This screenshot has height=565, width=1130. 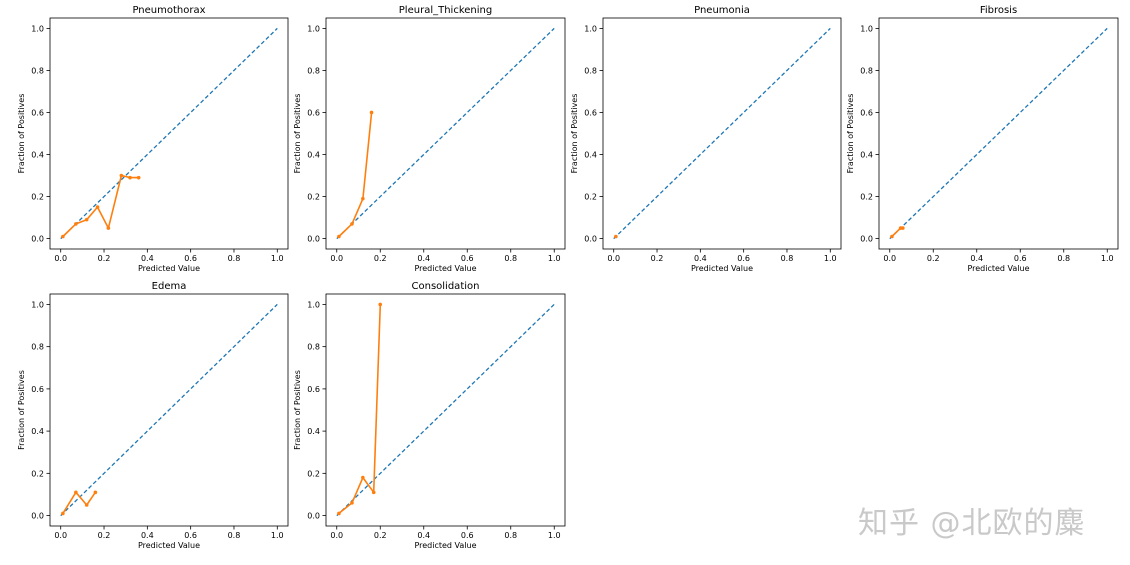 I want to click on subplot-title: Consolidation, so click(x=446, y=286).